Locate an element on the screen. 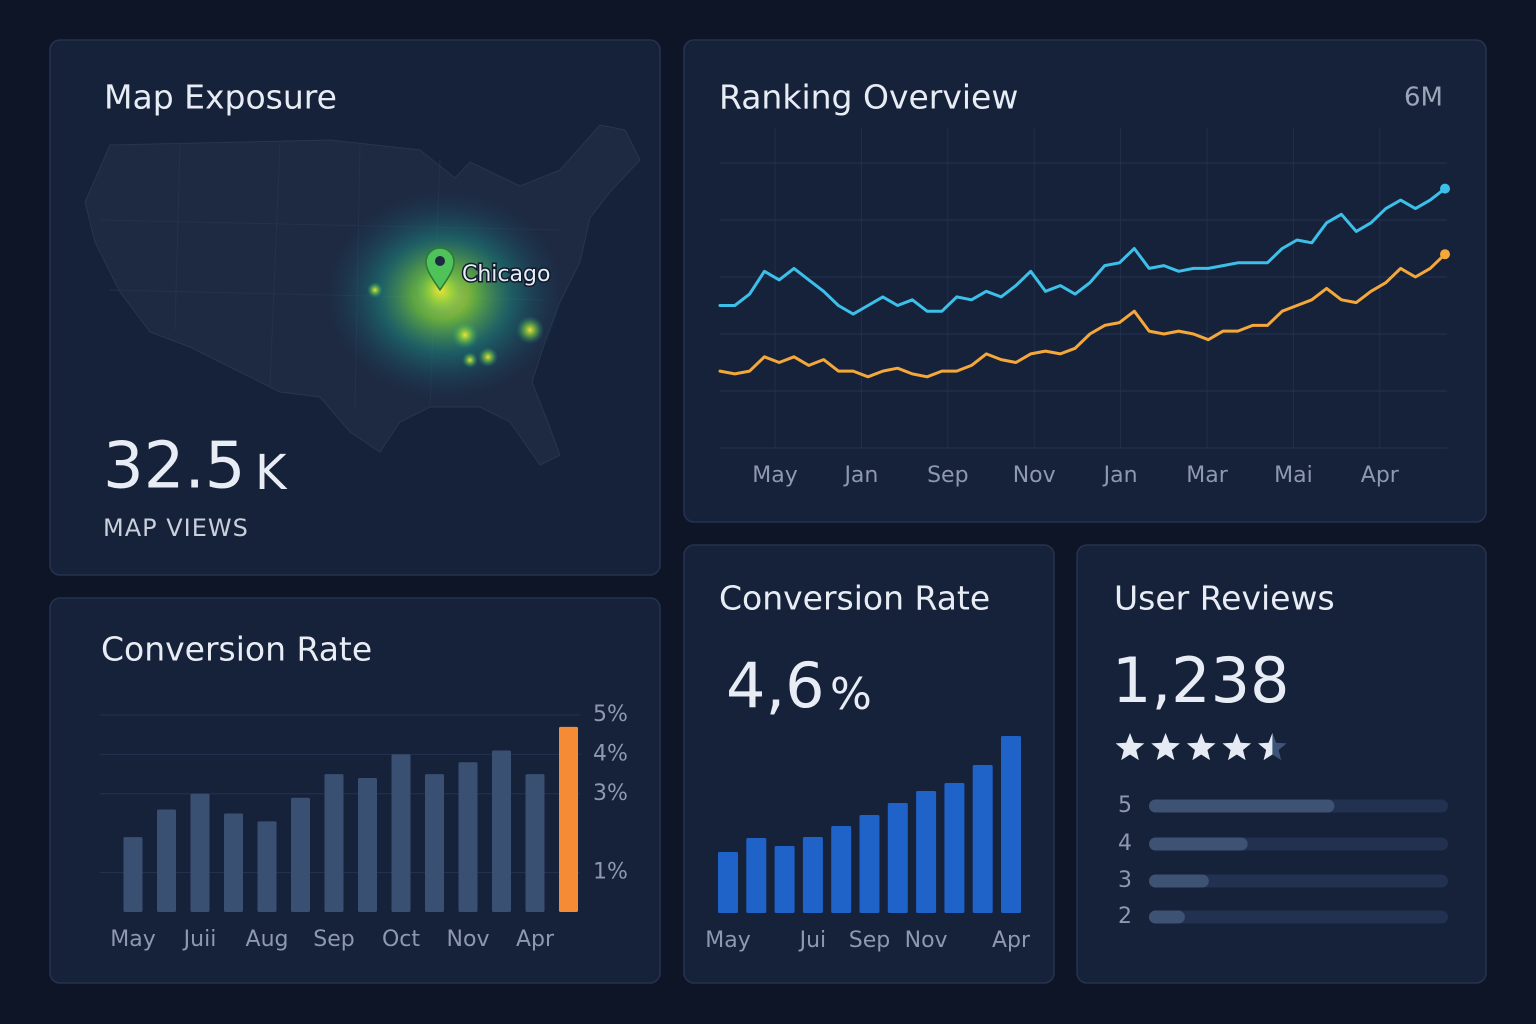 Image resolution: width=1536 pixels, height=1024 pixels. metric-unit: % is located at coordinates (851, 694).